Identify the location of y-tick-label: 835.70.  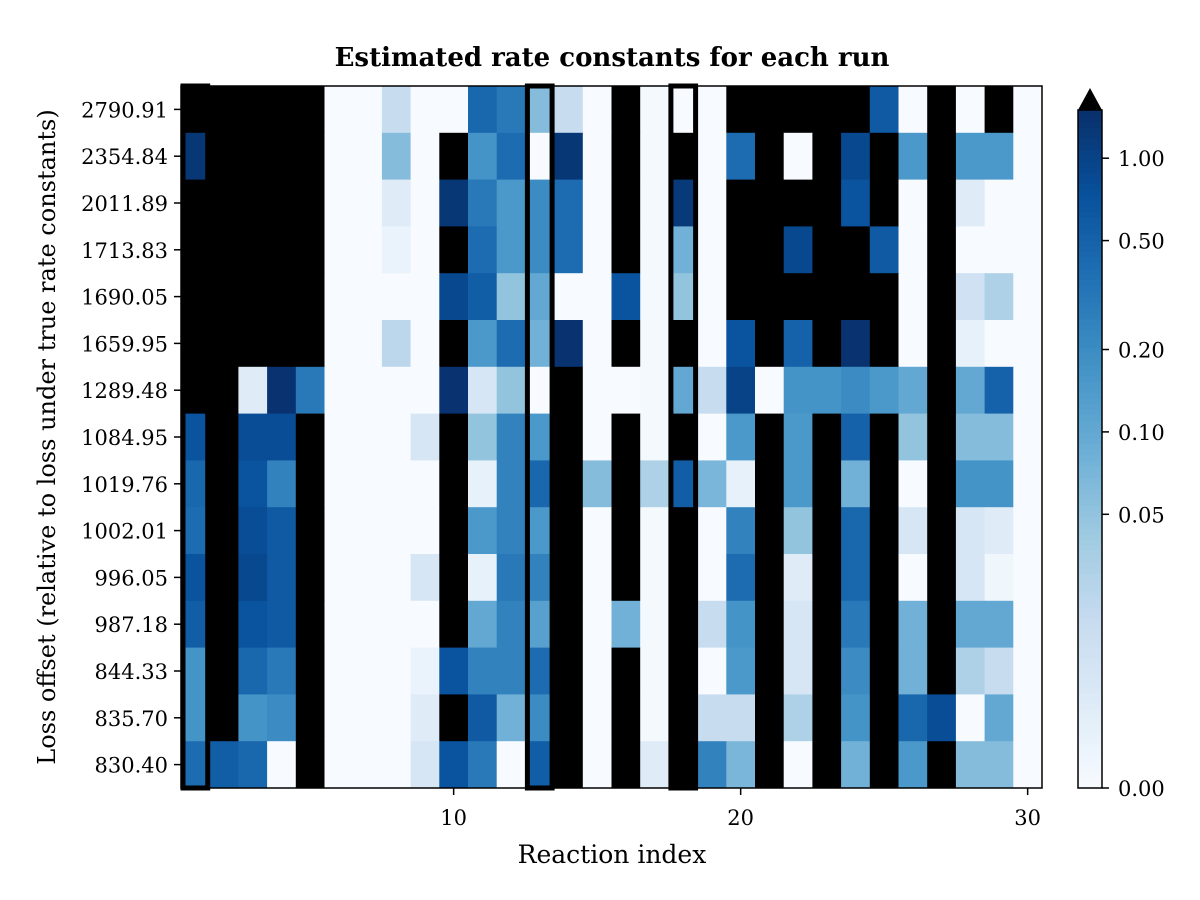
(131, 719).